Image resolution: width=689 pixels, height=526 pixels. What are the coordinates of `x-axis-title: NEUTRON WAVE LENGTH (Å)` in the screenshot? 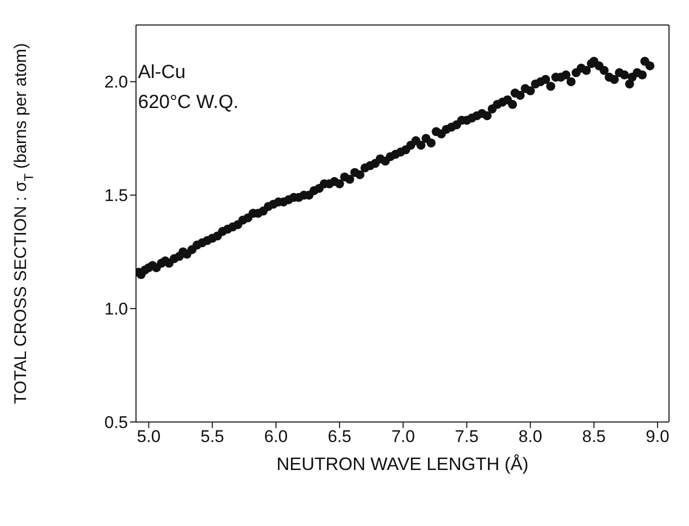 It's located at (402, 464).